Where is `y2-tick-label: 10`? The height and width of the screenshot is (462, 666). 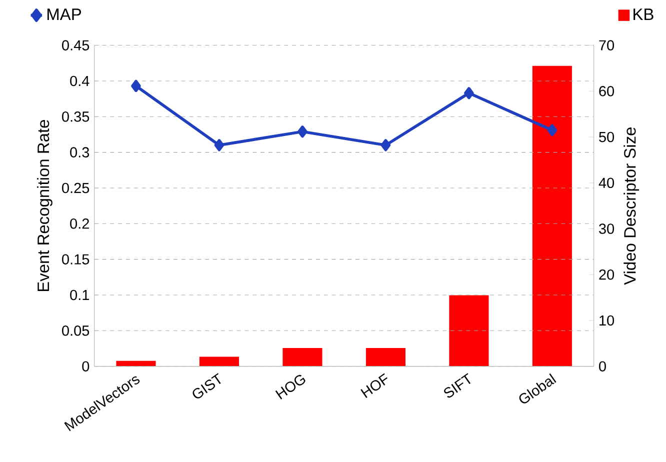 y2-tick-label: 10 is located at coordinates (607, 320).